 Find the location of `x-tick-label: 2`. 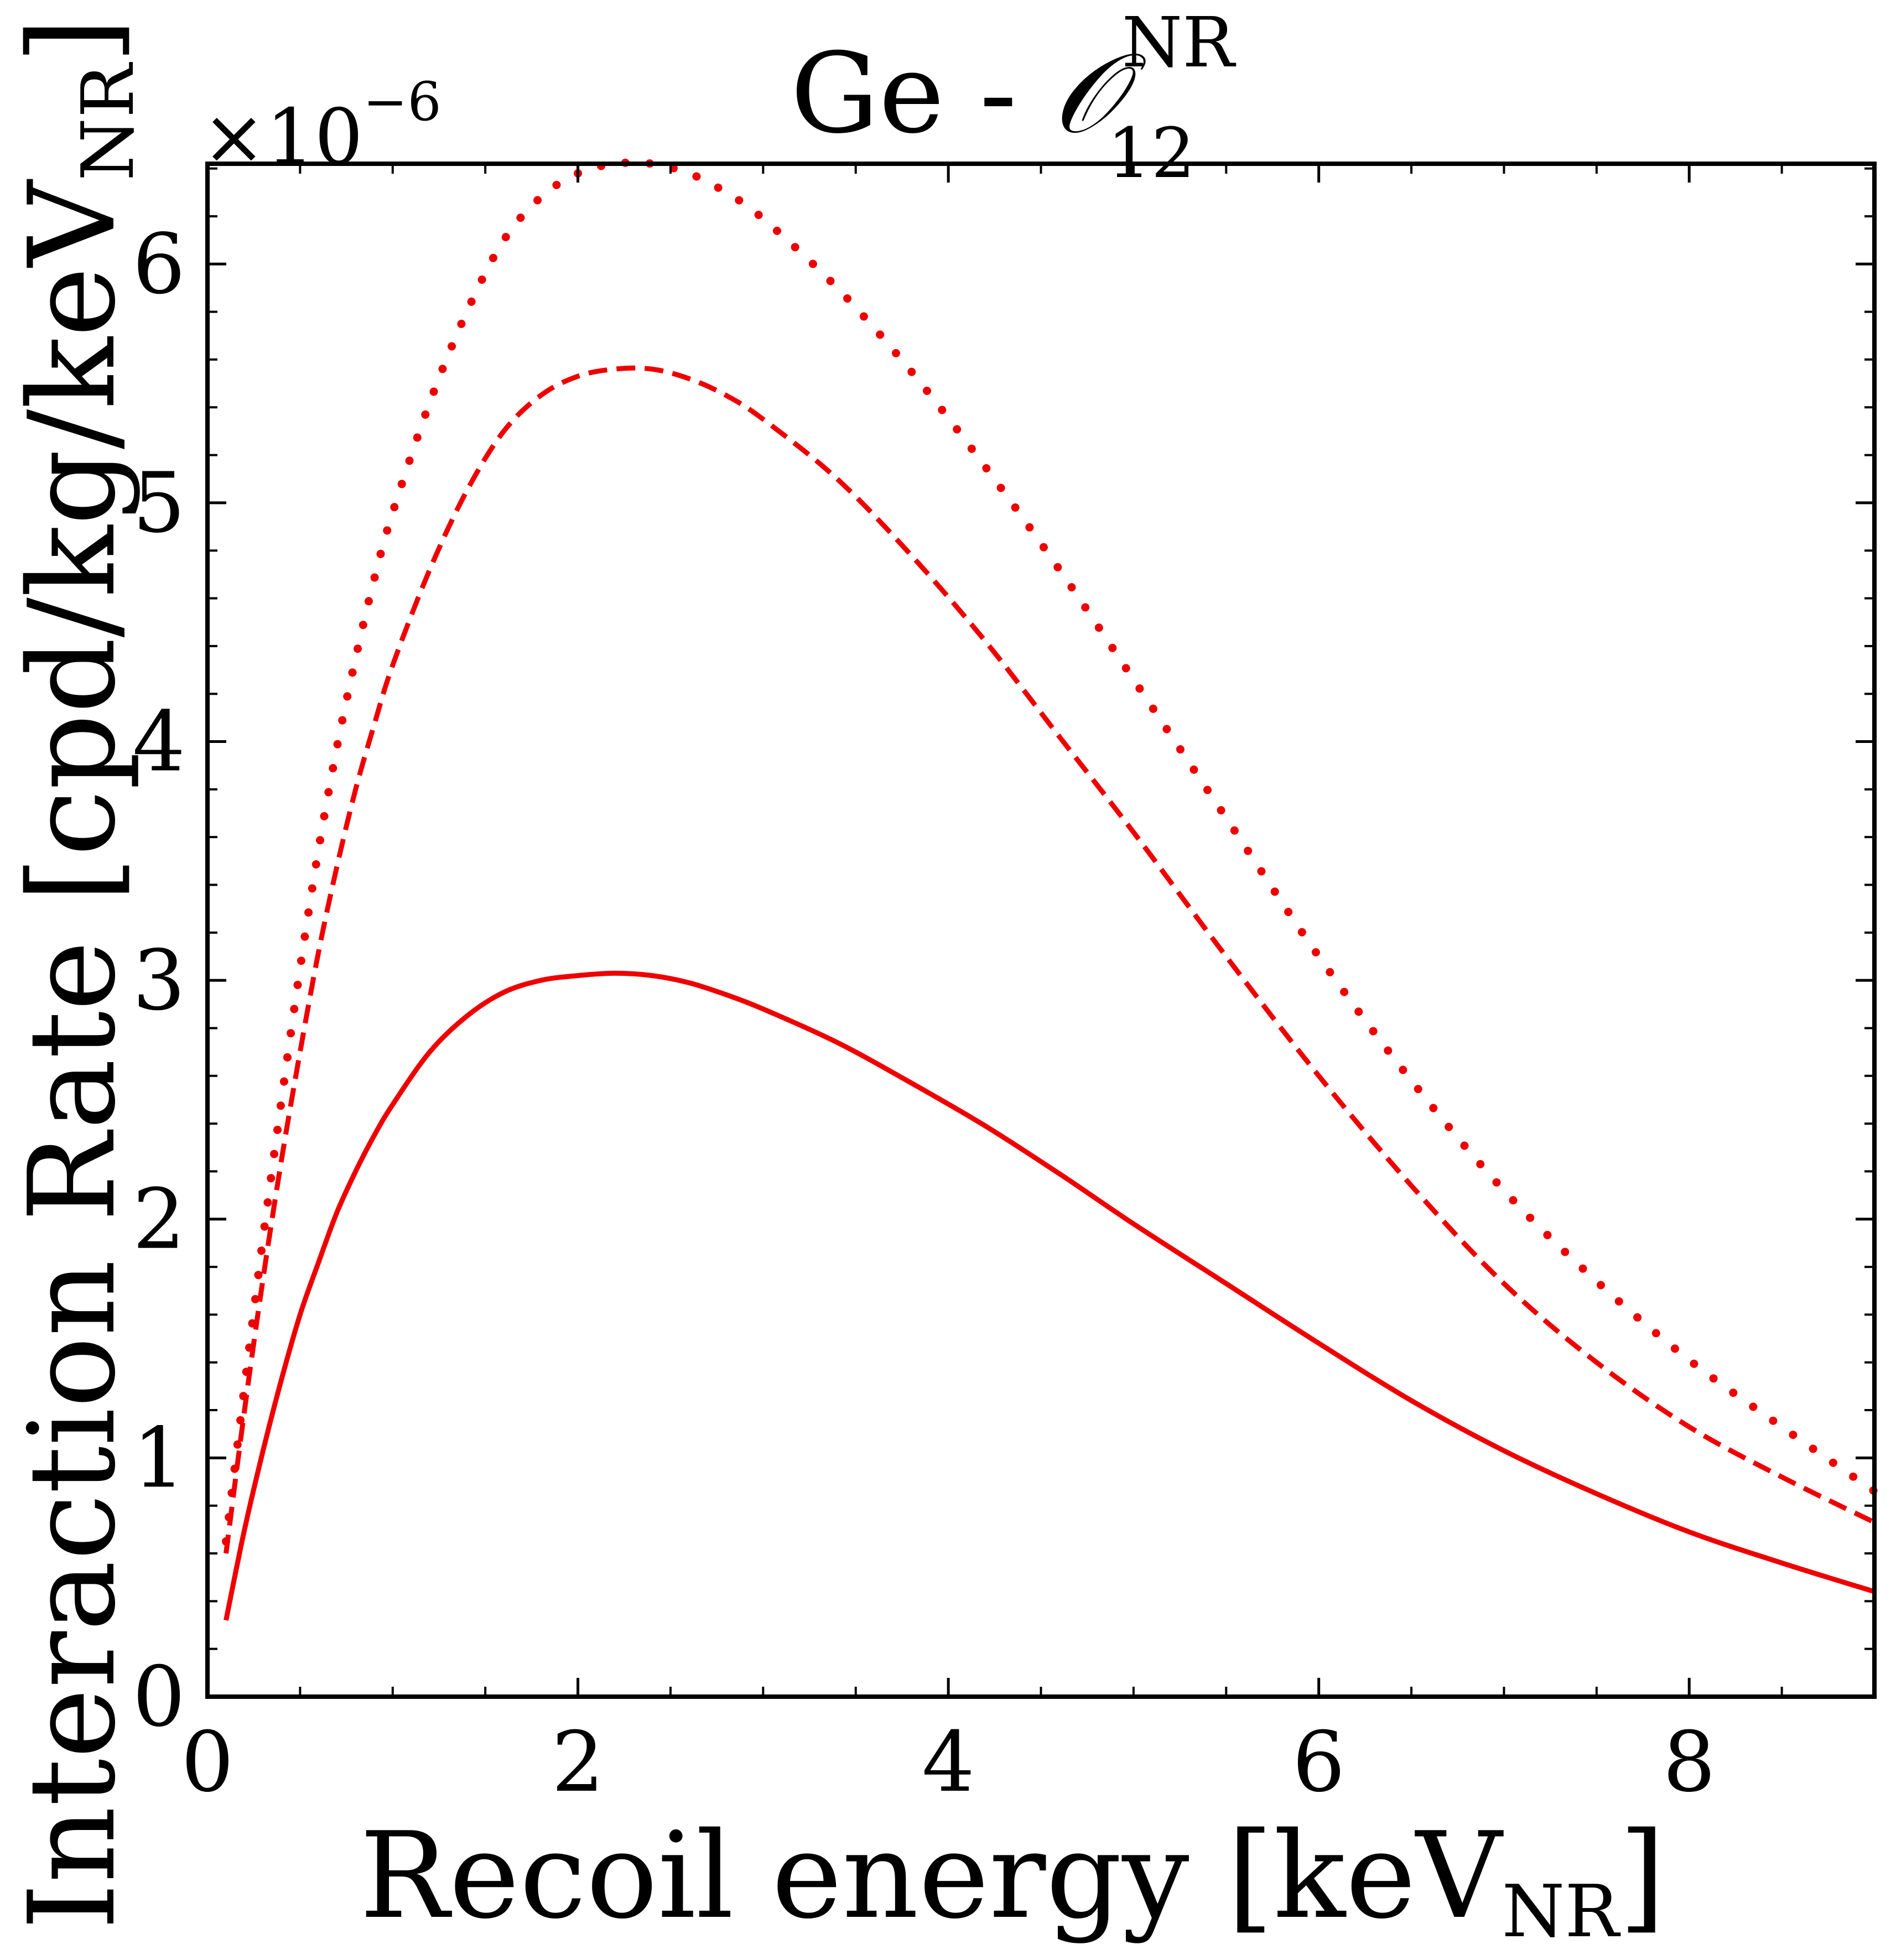

x-tick-label: 2 is located at coordinates (578, 1762).